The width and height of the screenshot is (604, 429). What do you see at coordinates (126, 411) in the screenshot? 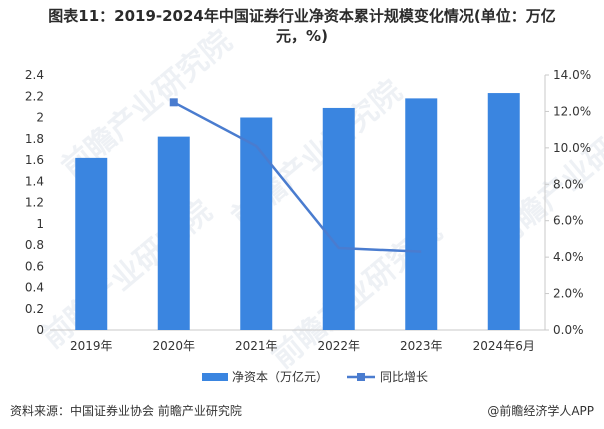
I see `source-text: 资料来源：中国证券业协会 前瞻产业研究院` at bounding box center [126, 411].